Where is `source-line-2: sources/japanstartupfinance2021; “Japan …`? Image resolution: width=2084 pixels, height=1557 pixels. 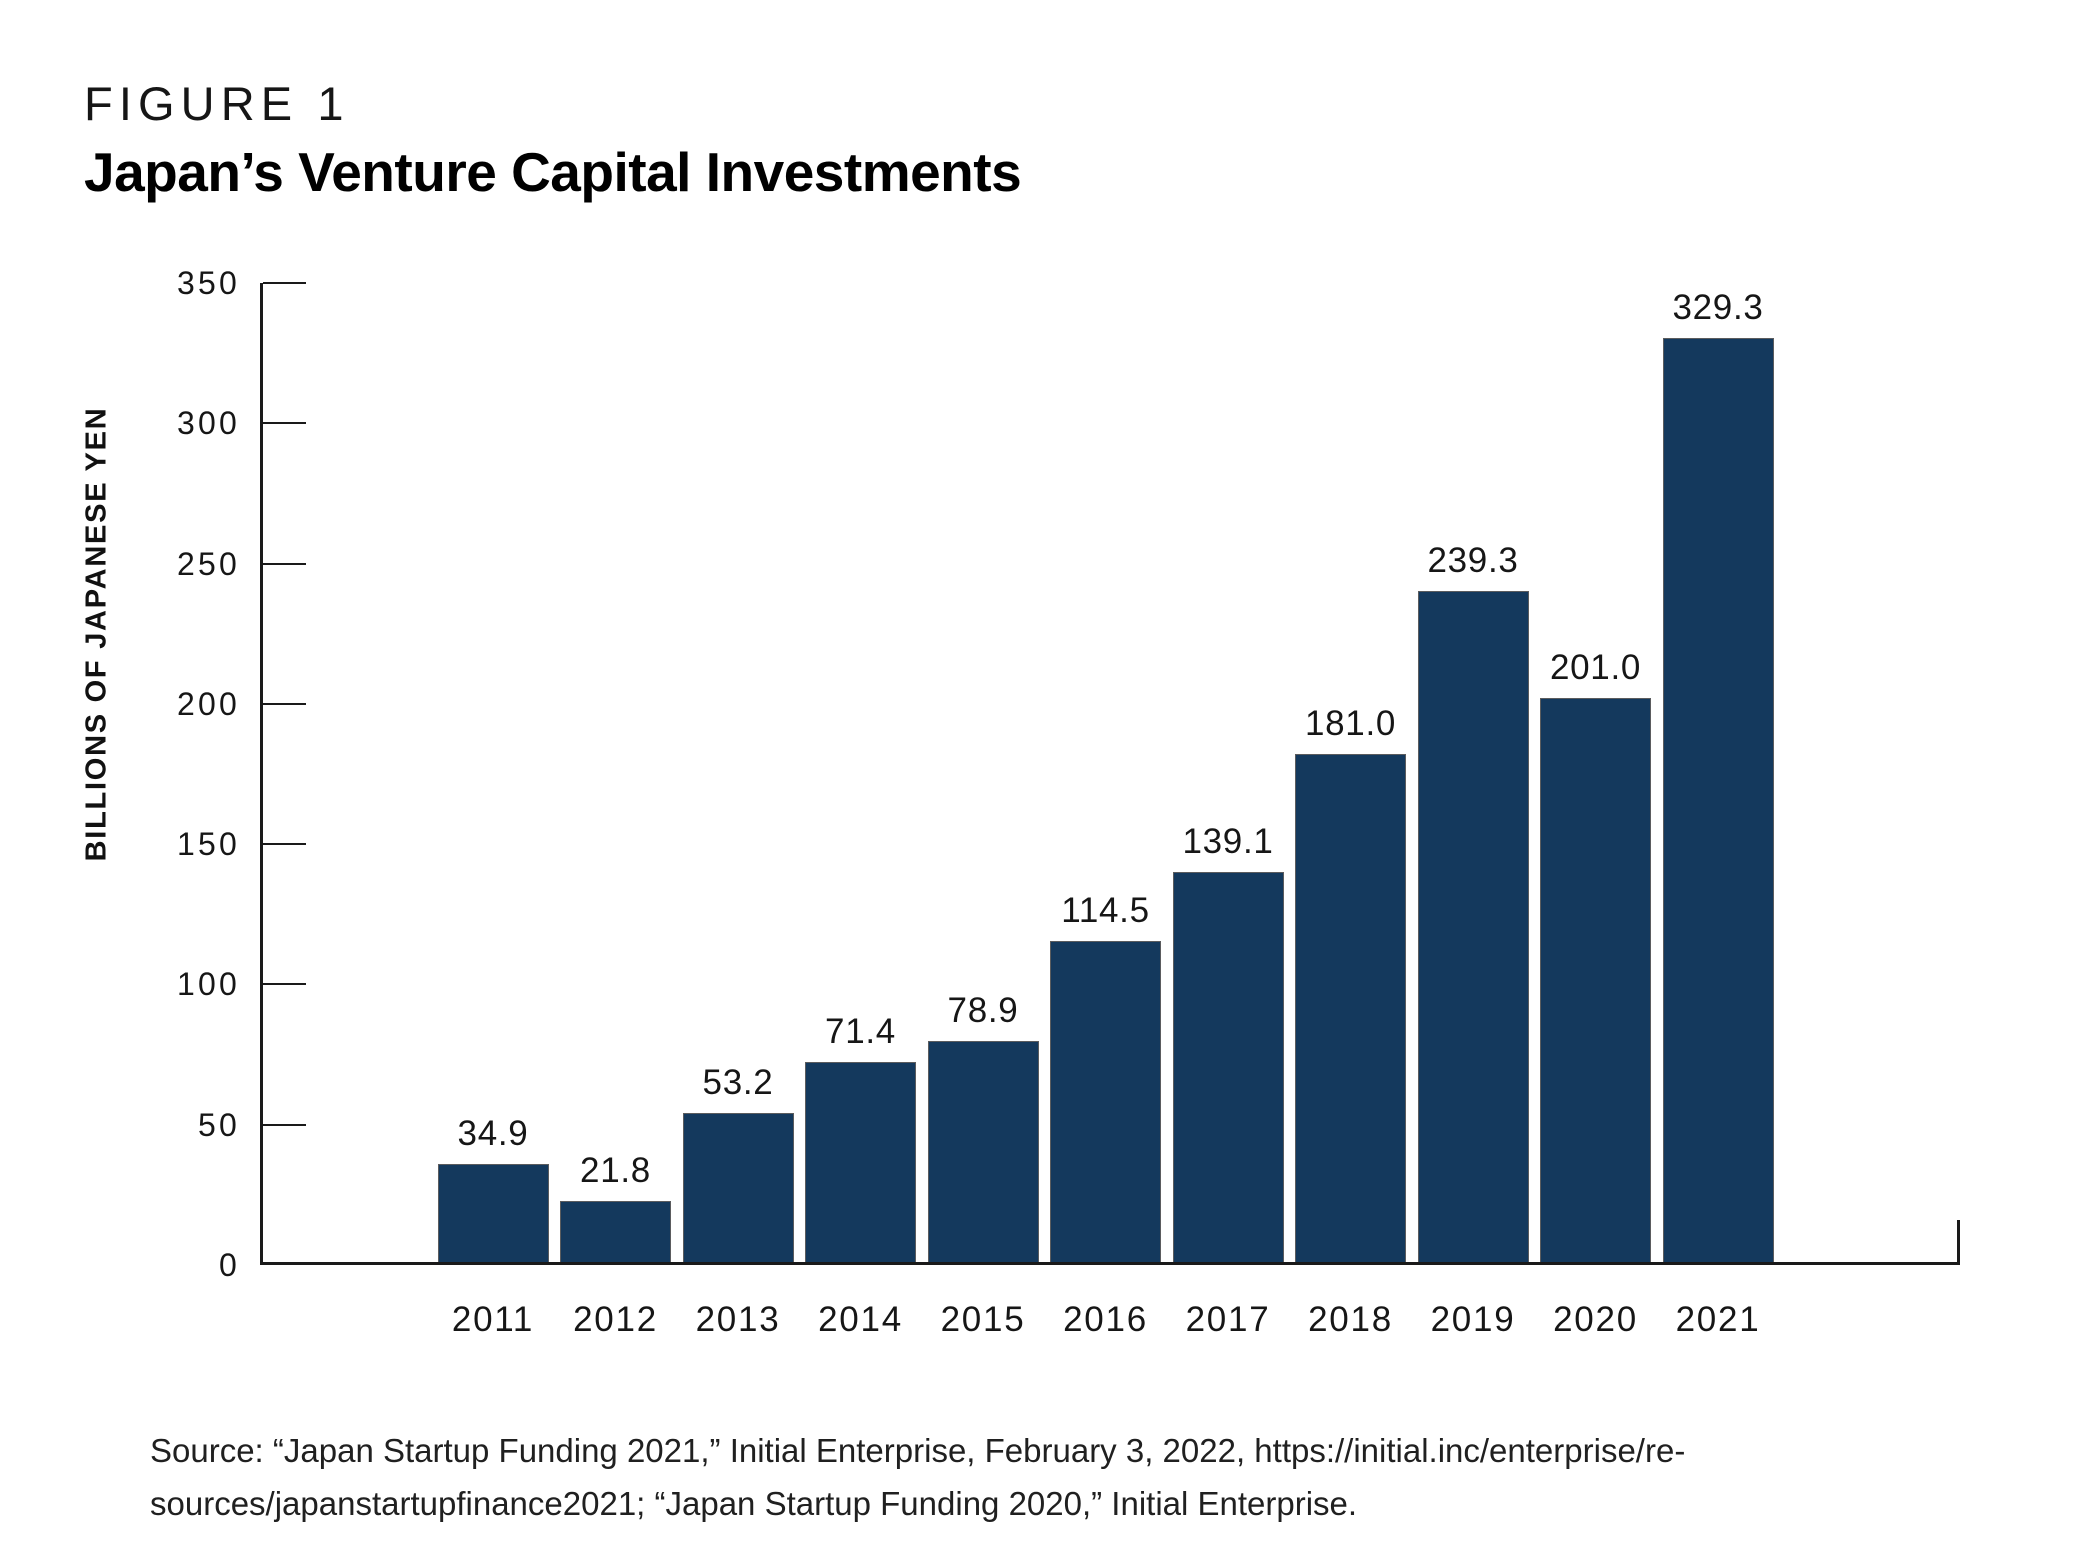 source-line-2: sources/japanstartupfinance2021; “Japan … is located at coordinates (754, 1503).